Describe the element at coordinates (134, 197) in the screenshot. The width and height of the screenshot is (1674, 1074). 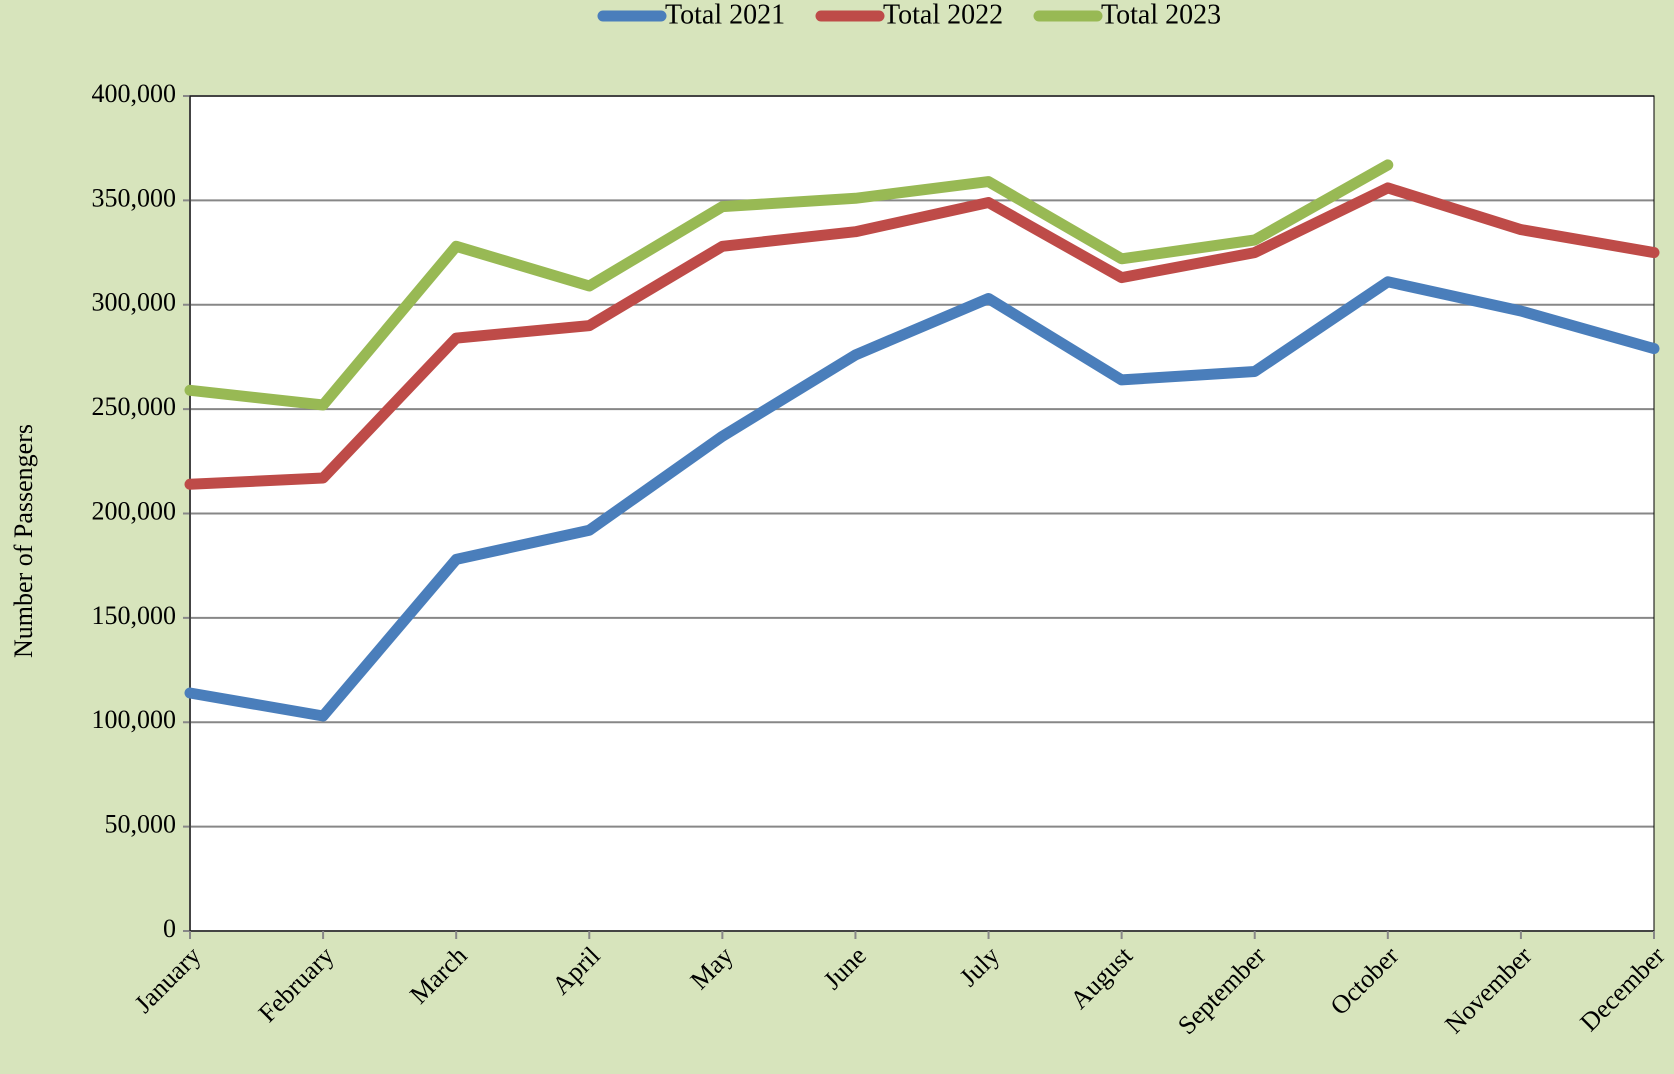
I see `y-tick-label: 350,000` at that location.